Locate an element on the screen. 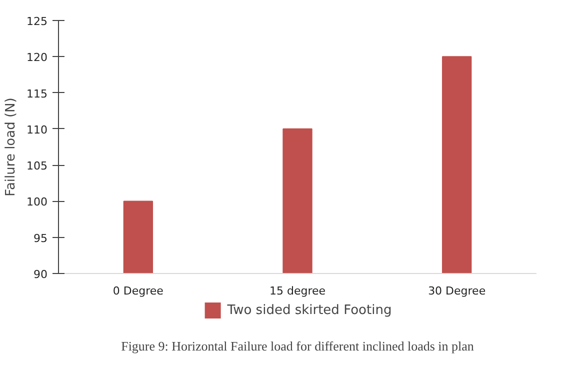  y-tick-label: 120 is located at coordinates (37, 57).